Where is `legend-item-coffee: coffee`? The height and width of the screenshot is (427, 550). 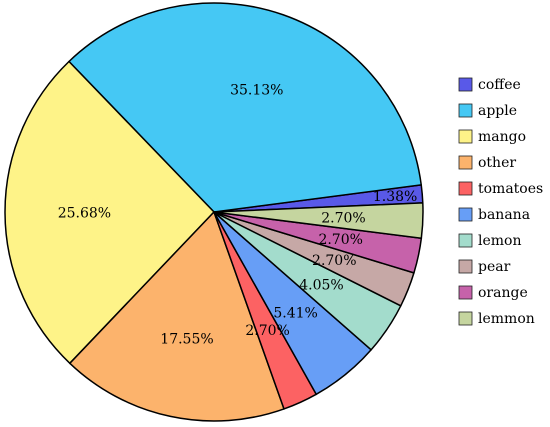 legend-item-coffee: coffee is located at coordinates (489, 85).